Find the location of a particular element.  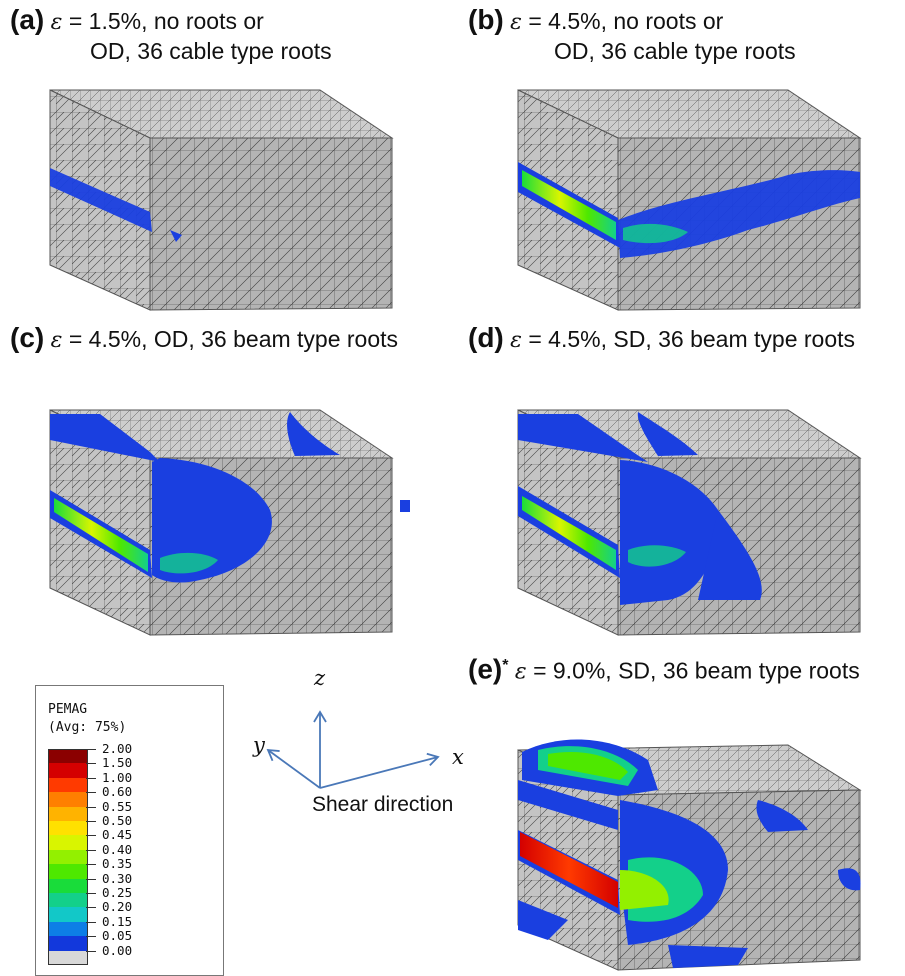

legend-value: 1.00 is located at coordinates (117, 777).